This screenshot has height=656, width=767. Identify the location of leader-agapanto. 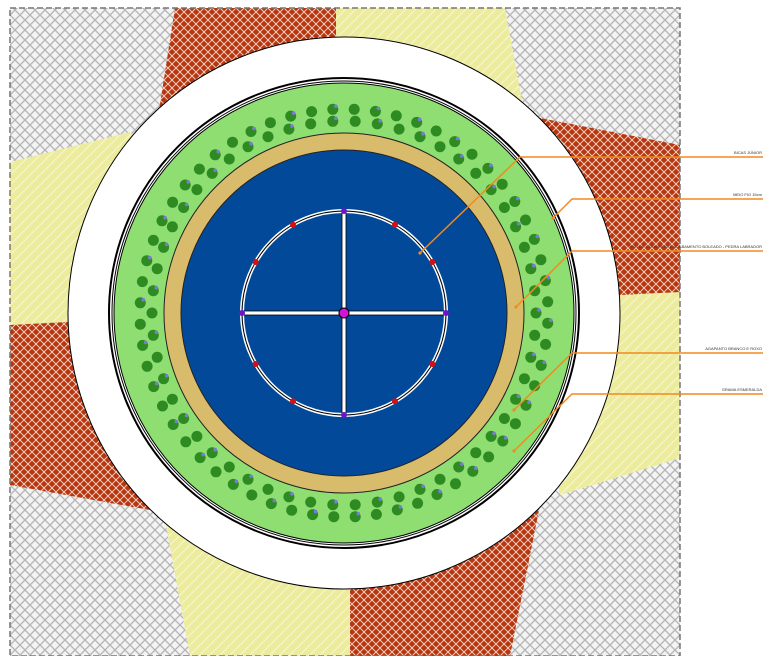
(638, 381).